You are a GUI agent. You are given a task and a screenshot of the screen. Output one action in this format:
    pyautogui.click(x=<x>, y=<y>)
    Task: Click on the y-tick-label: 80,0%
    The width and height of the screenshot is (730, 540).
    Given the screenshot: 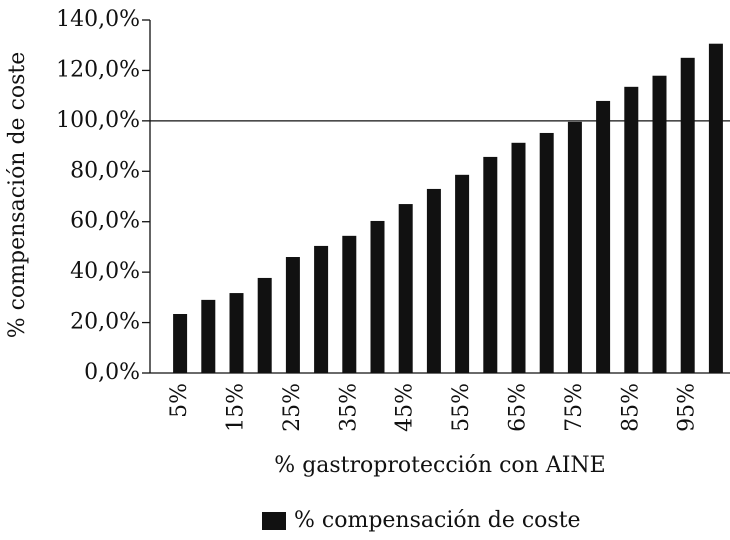 What is the action you would take?
    pyautogui.click(x=105, y=170)
    